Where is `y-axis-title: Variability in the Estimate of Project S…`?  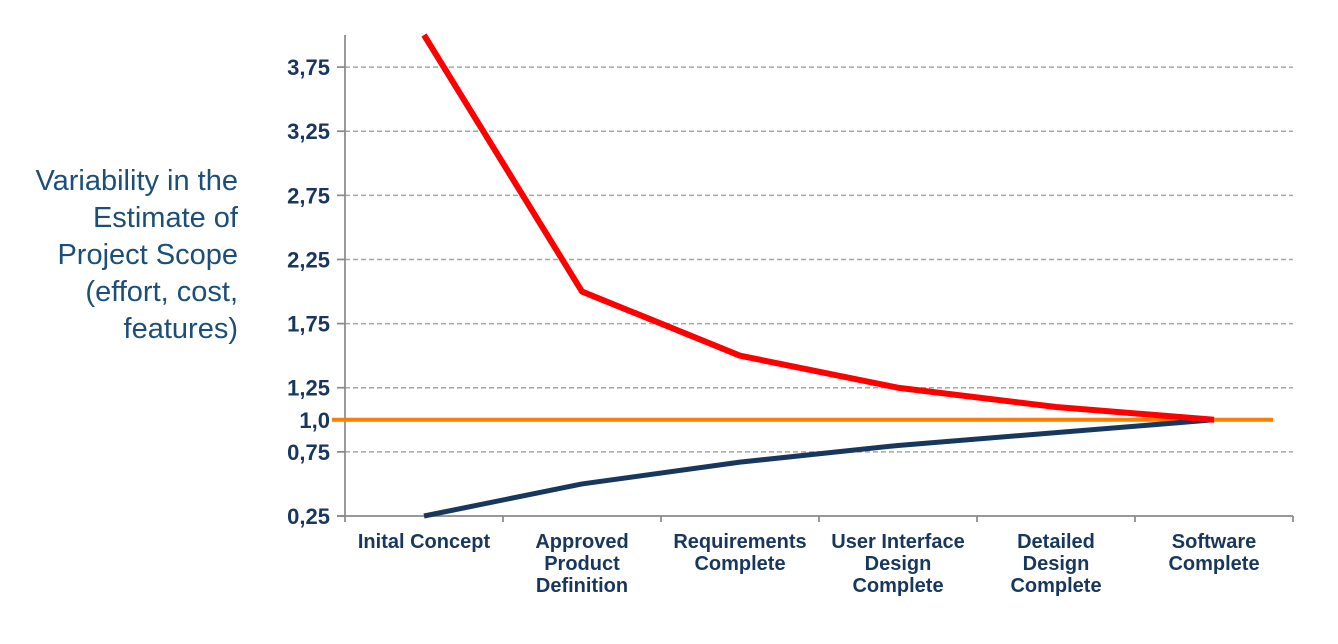 y-axis-title: Variability in the Estimate of Project S… is located at coordinates (136, 255).